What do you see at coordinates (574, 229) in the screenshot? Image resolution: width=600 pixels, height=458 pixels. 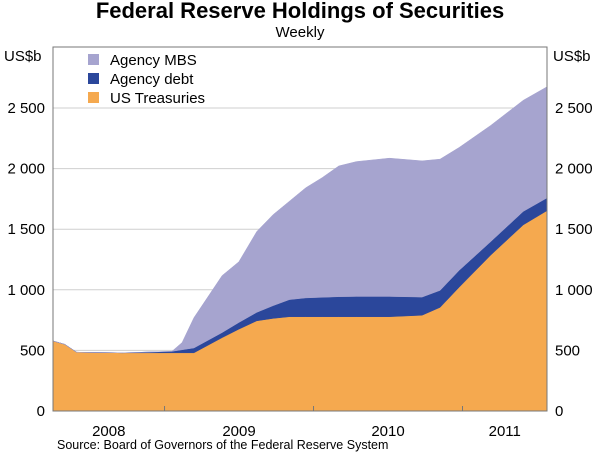 I see `y-tick-label-right: 1 500` at bounding box center [574, 229].